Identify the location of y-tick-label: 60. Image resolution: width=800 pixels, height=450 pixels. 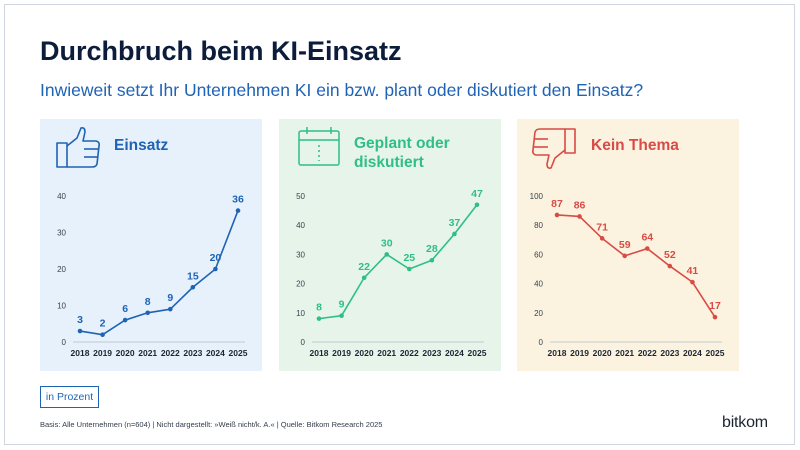
(538, 254).